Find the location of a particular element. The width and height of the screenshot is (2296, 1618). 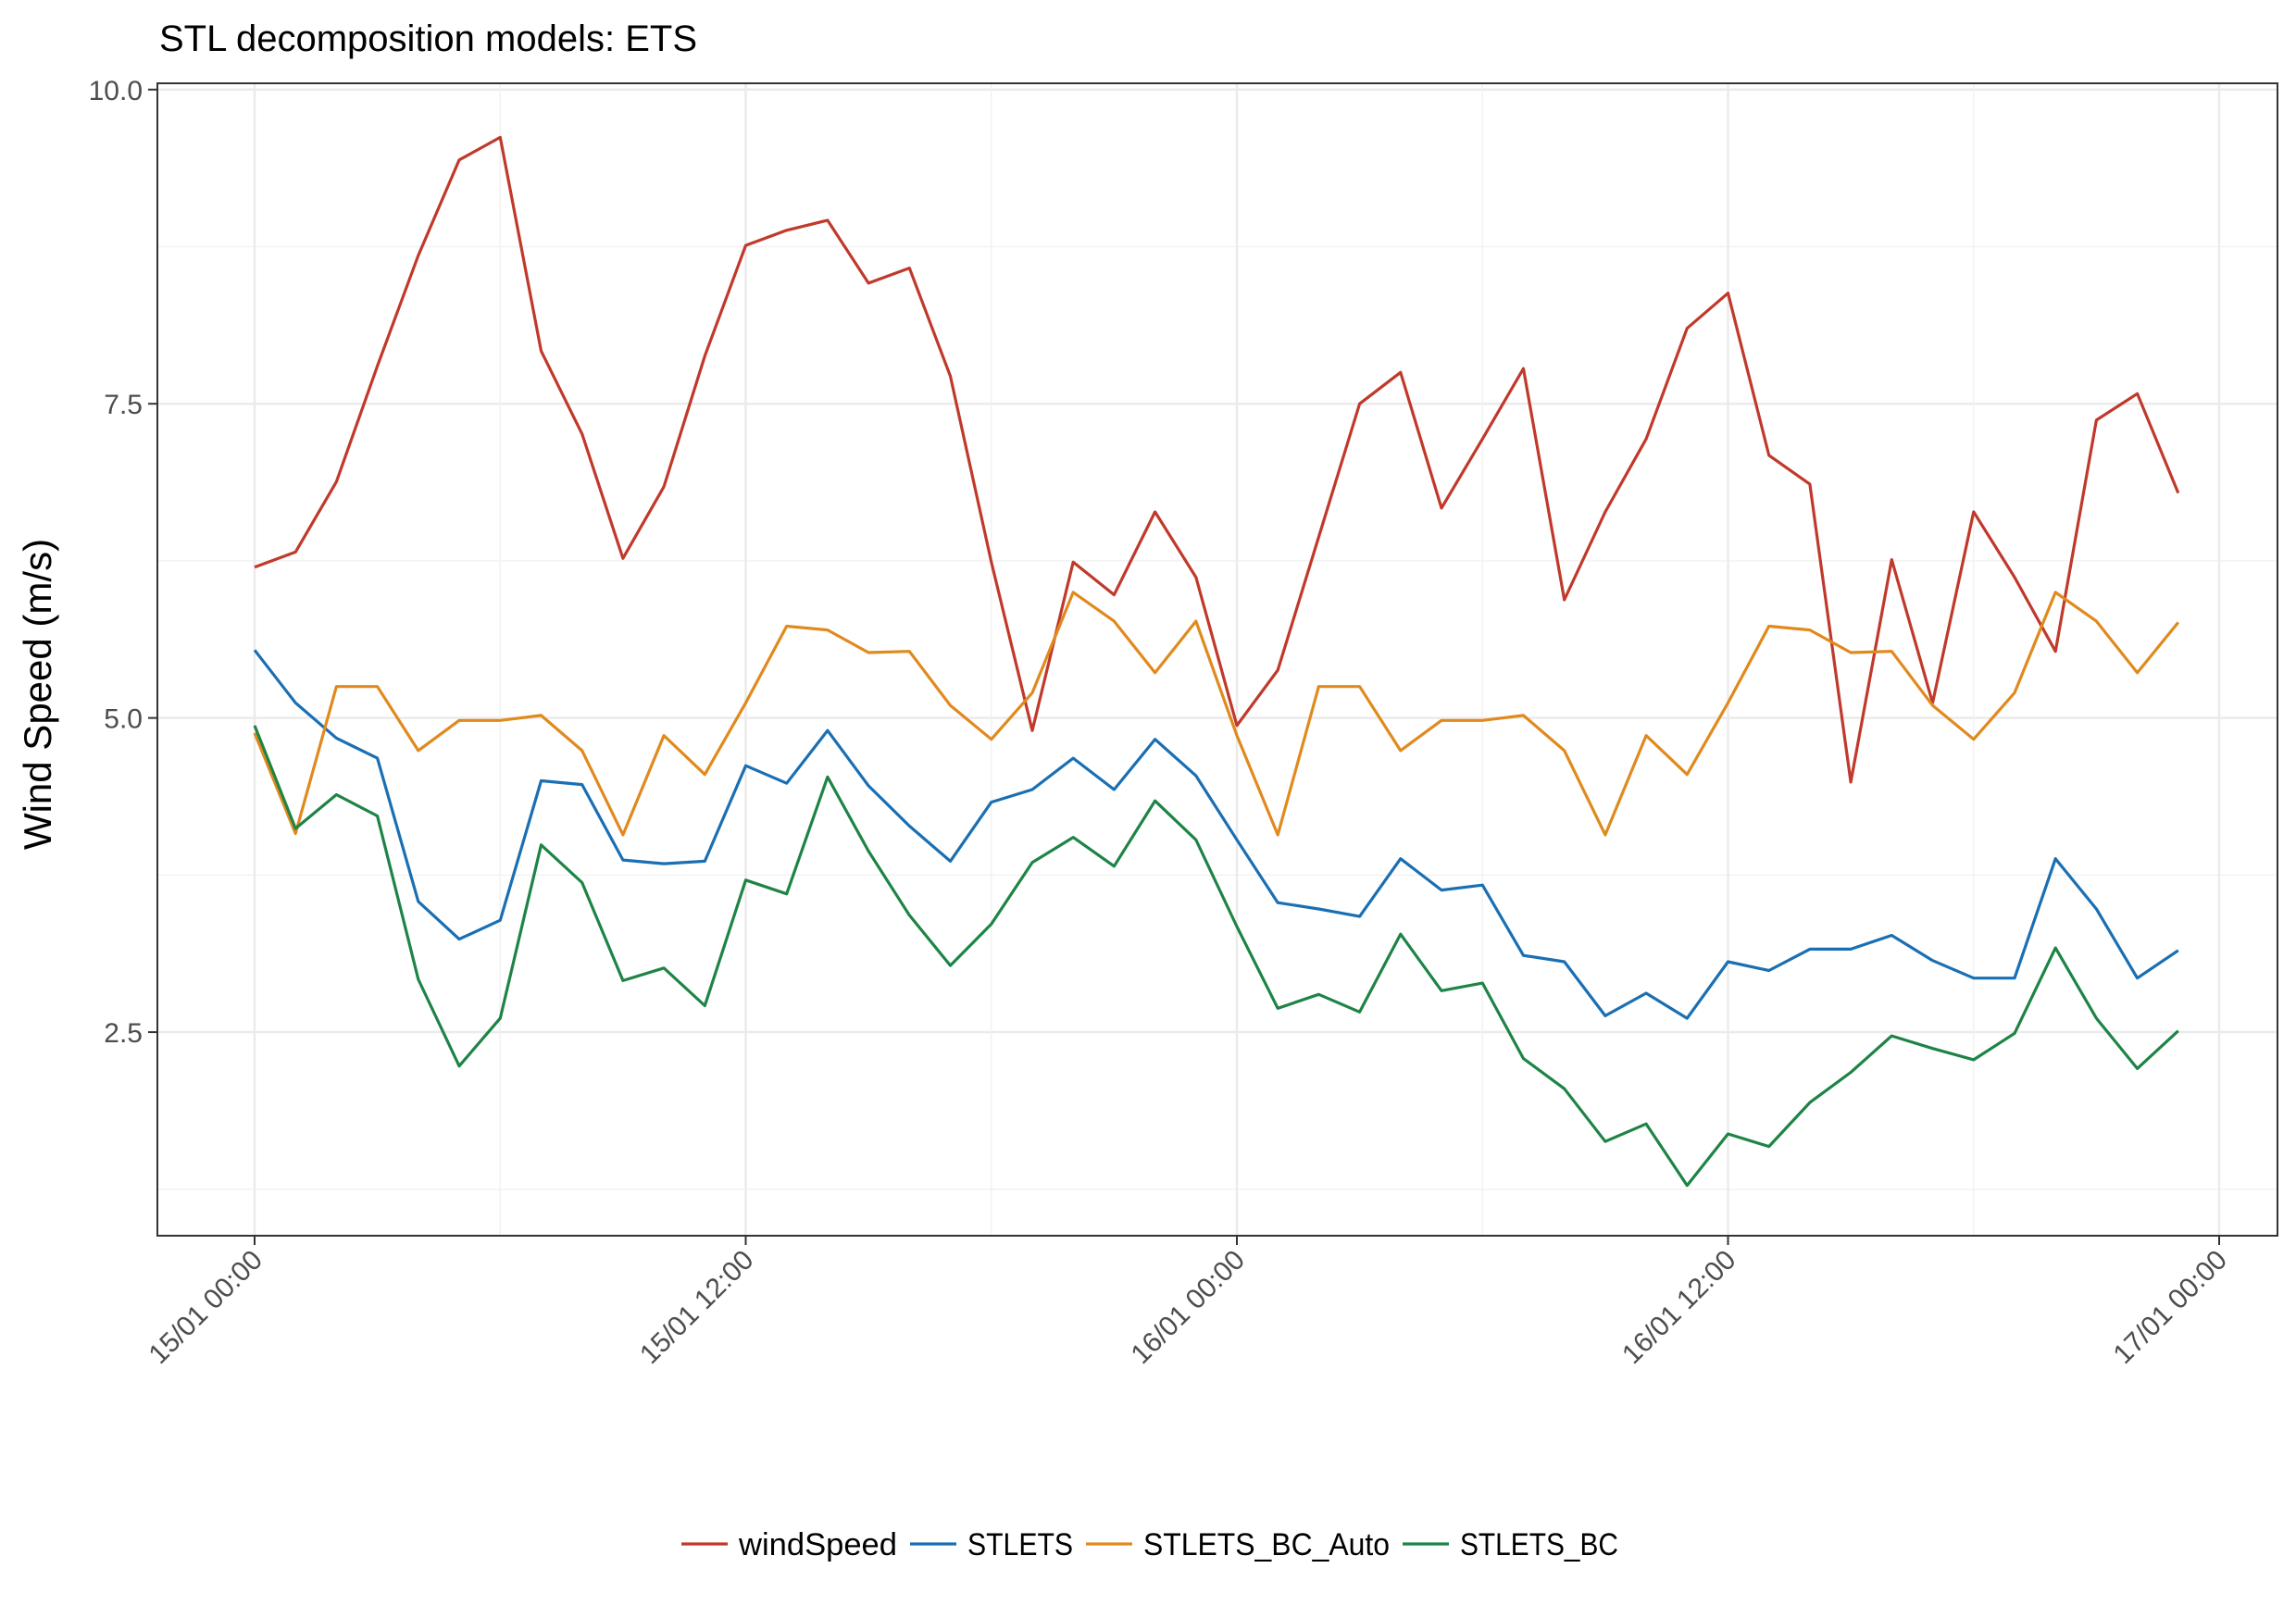

y-axis-label: Wind Speed (m/s) is located at coordinates (37, 694).